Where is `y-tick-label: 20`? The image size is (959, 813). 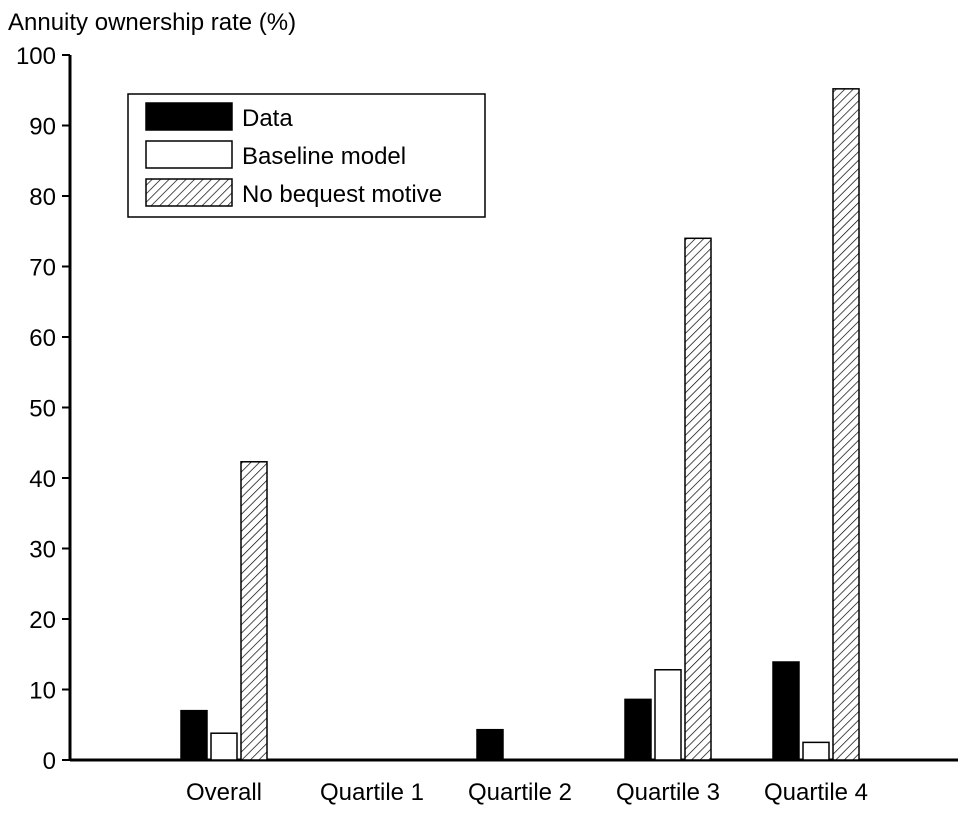
y-tick-label: 20 is located at coordinates (42, 620).